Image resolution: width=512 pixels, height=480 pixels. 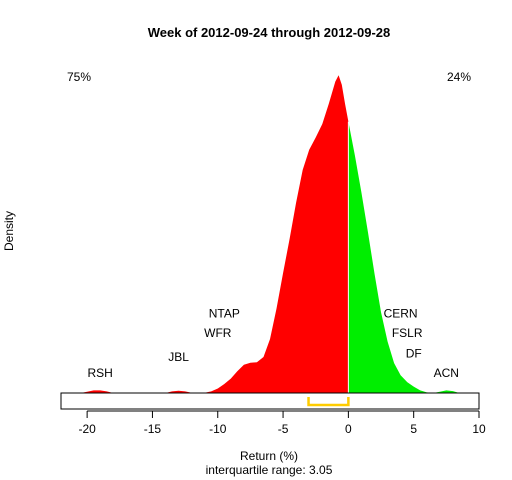 What do you see at coordinates (218, 429) in the screenshot?
I see `x-tick-label: -10` at bounding box center [218, 429].